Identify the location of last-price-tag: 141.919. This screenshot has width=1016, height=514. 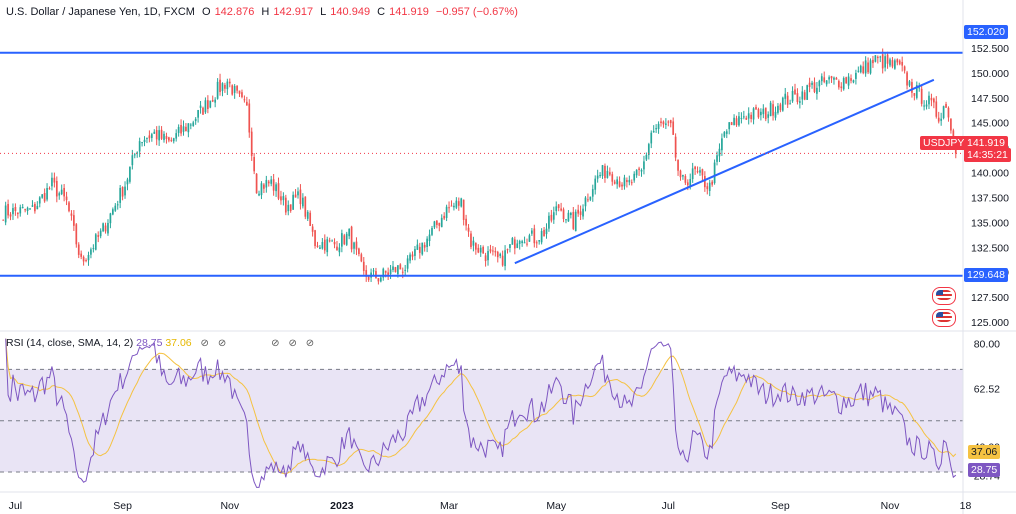
(986, 143).